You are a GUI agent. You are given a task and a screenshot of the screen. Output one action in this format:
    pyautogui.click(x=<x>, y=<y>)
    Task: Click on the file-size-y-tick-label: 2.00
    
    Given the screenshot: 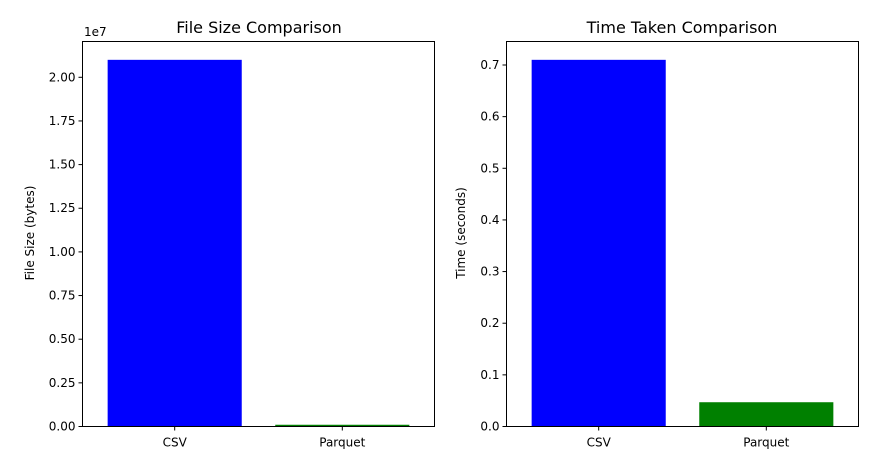 What is the action you would take?
    pyautogui.click(x=62, y=77)
    